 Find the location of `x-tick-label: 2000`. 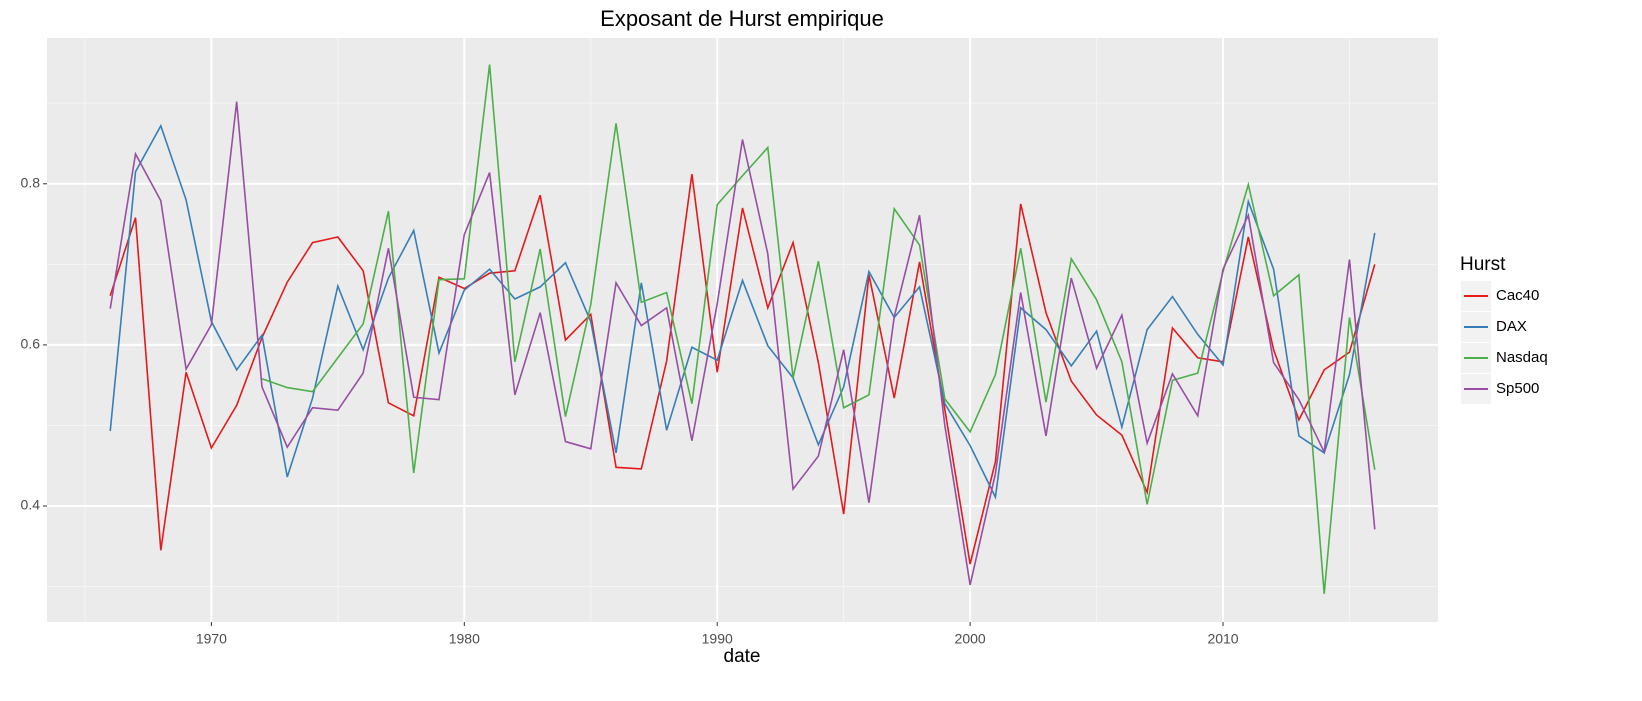

x-tick-label: 2000 is located at coordinates (970, 639).